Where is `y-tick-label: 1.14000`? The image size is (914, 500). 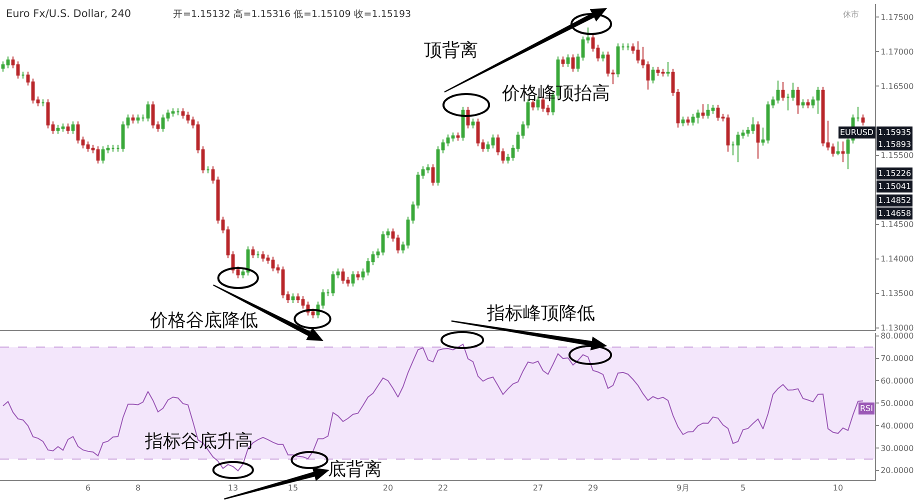
y-tick-label: 1.14000 is located at coordinates (897, 259).